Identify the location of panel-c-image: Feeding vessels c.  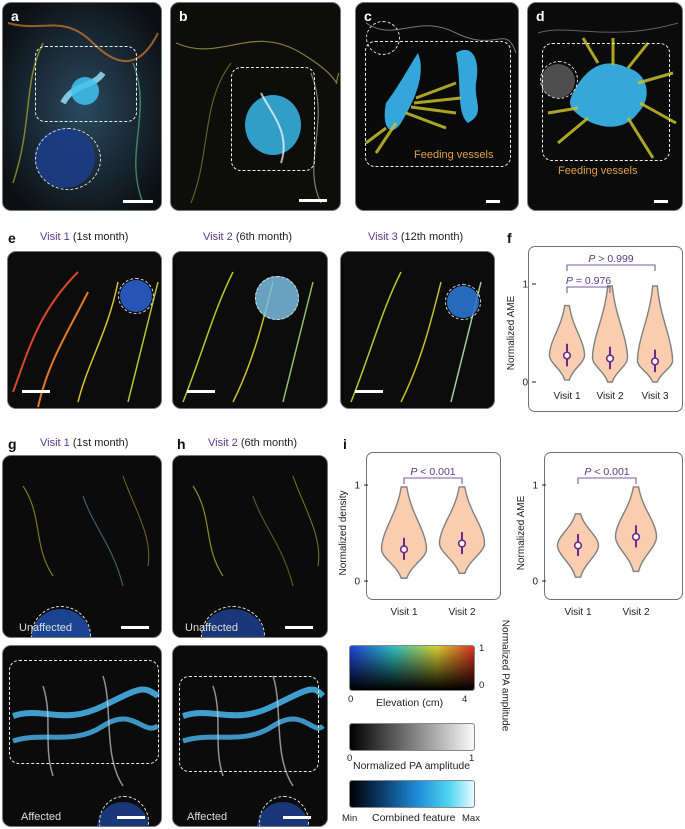
(437, 106).